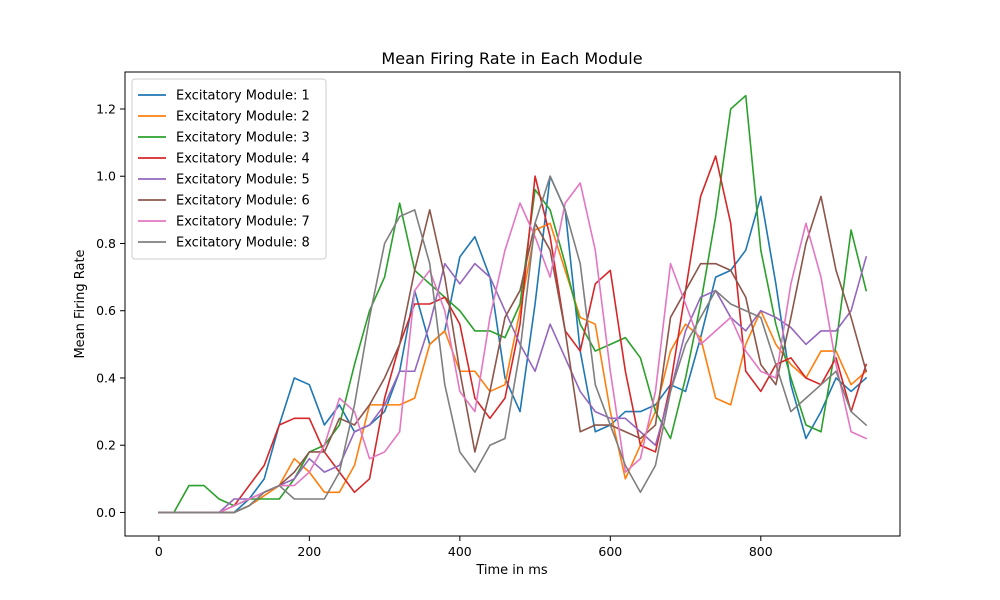  What do you see at coordinates (309, 551) in the screenshot?
I see `x-tick-label: 200` at bounding box center [309, 551].